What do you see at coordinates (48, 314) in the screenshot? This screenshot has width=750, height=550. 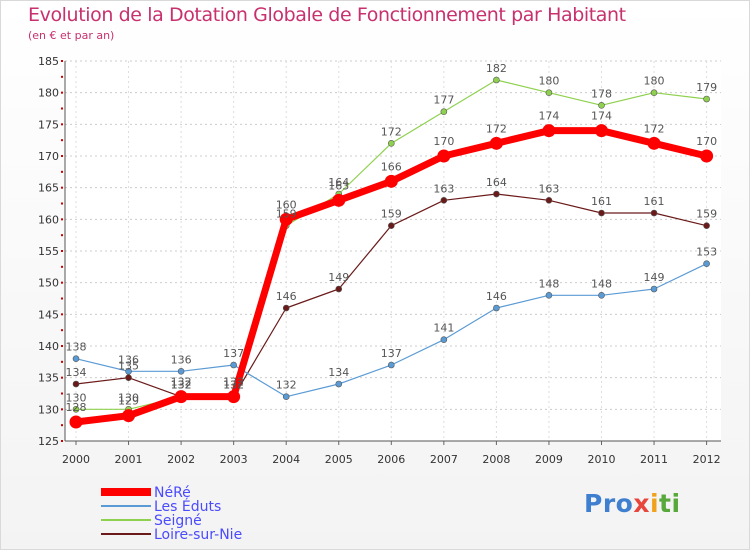 I see `y-tick-label-145: 145` at bounding box center [48, 314].